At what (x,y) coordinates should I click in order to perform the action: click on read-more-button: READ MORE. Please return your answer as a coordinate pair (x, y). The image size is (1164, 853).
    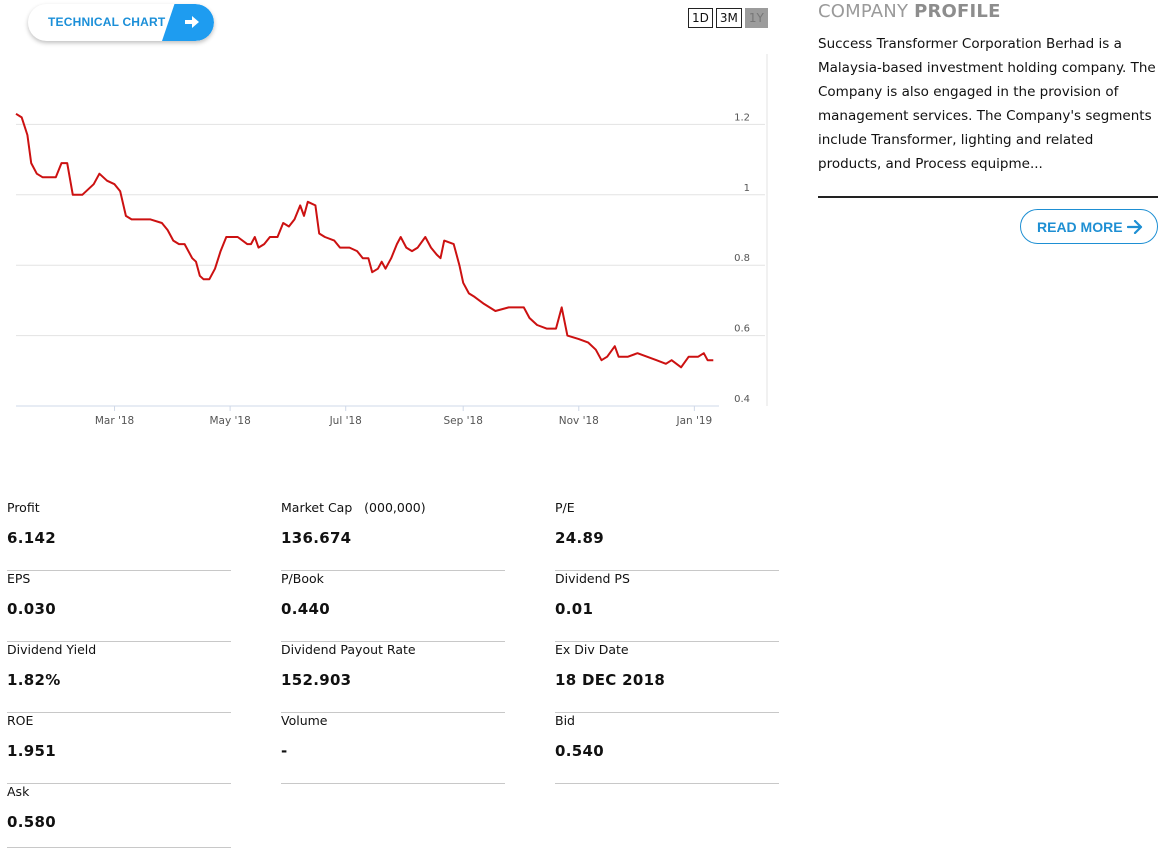
    Looking at the image, I should click on (1089, 226).